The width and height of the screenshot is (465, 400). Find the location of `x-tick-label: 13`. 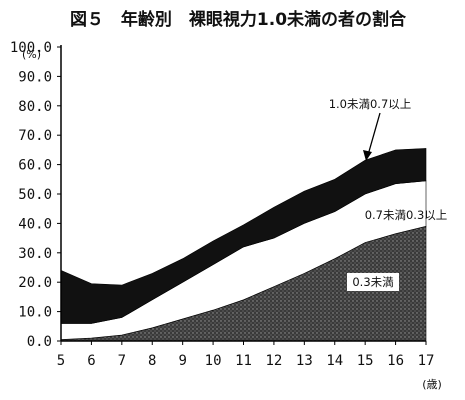

x-tick-label: 13 is located at coordinates (304, 361).